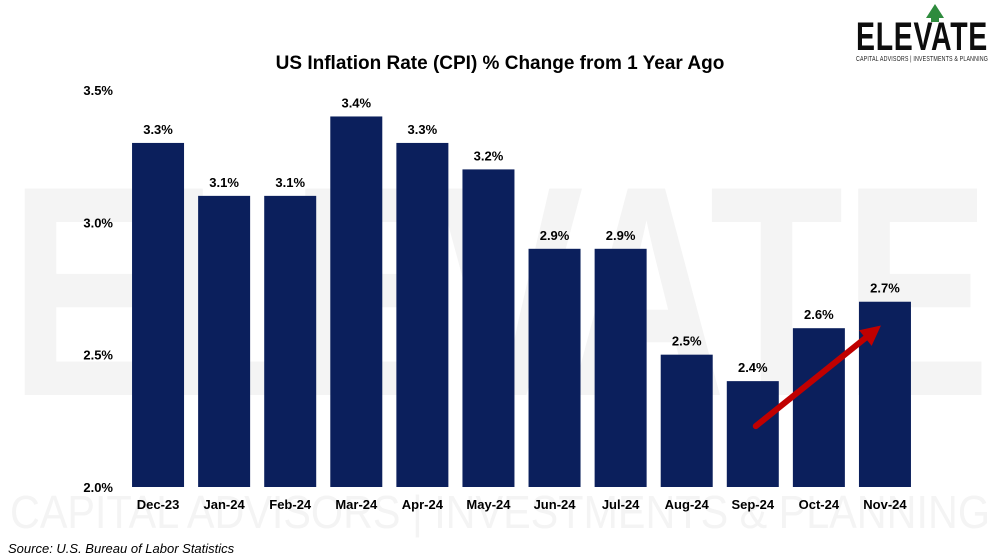 The image size is (1000, 558). I want to click on y-axis: 2.0% 2.5% 3.0% 3.5%, so click(98, 289).